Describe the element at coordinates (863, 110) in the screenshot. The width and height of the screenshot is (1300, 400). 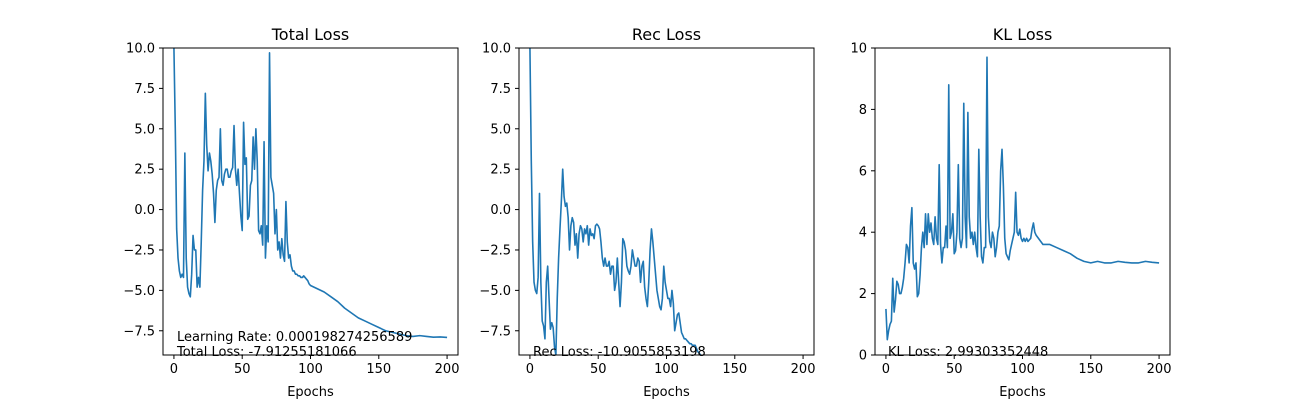
I see `kl-loss-ytick-label: 8` at that location.